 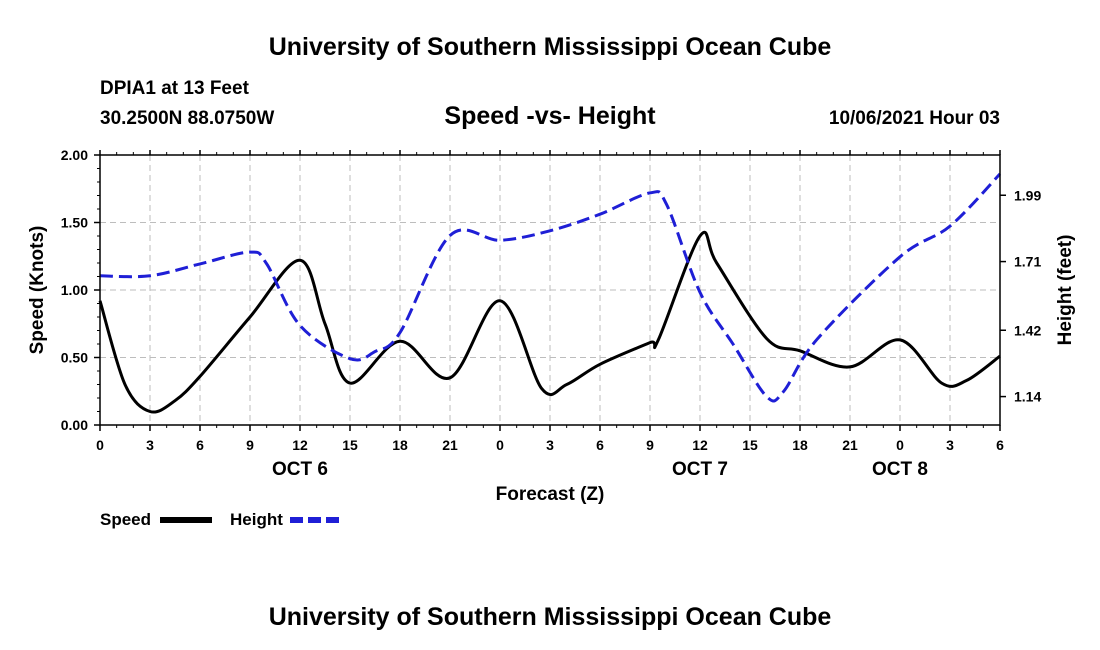 I want to click on legend-height-label: Height, so click(x=256, y=519).